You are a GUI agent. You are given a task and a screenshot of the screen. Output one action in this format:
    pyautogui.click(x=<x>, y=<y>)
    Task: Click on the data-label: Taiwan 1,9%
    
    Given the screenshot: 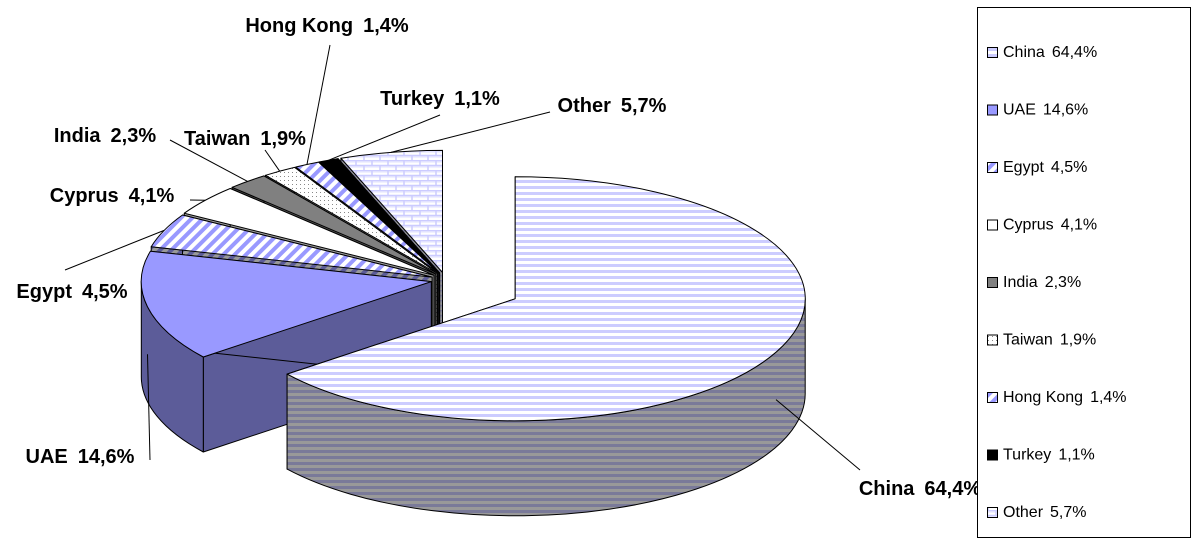 What is the action you would take?
    pyautogui.click(x=245, y=139)
    